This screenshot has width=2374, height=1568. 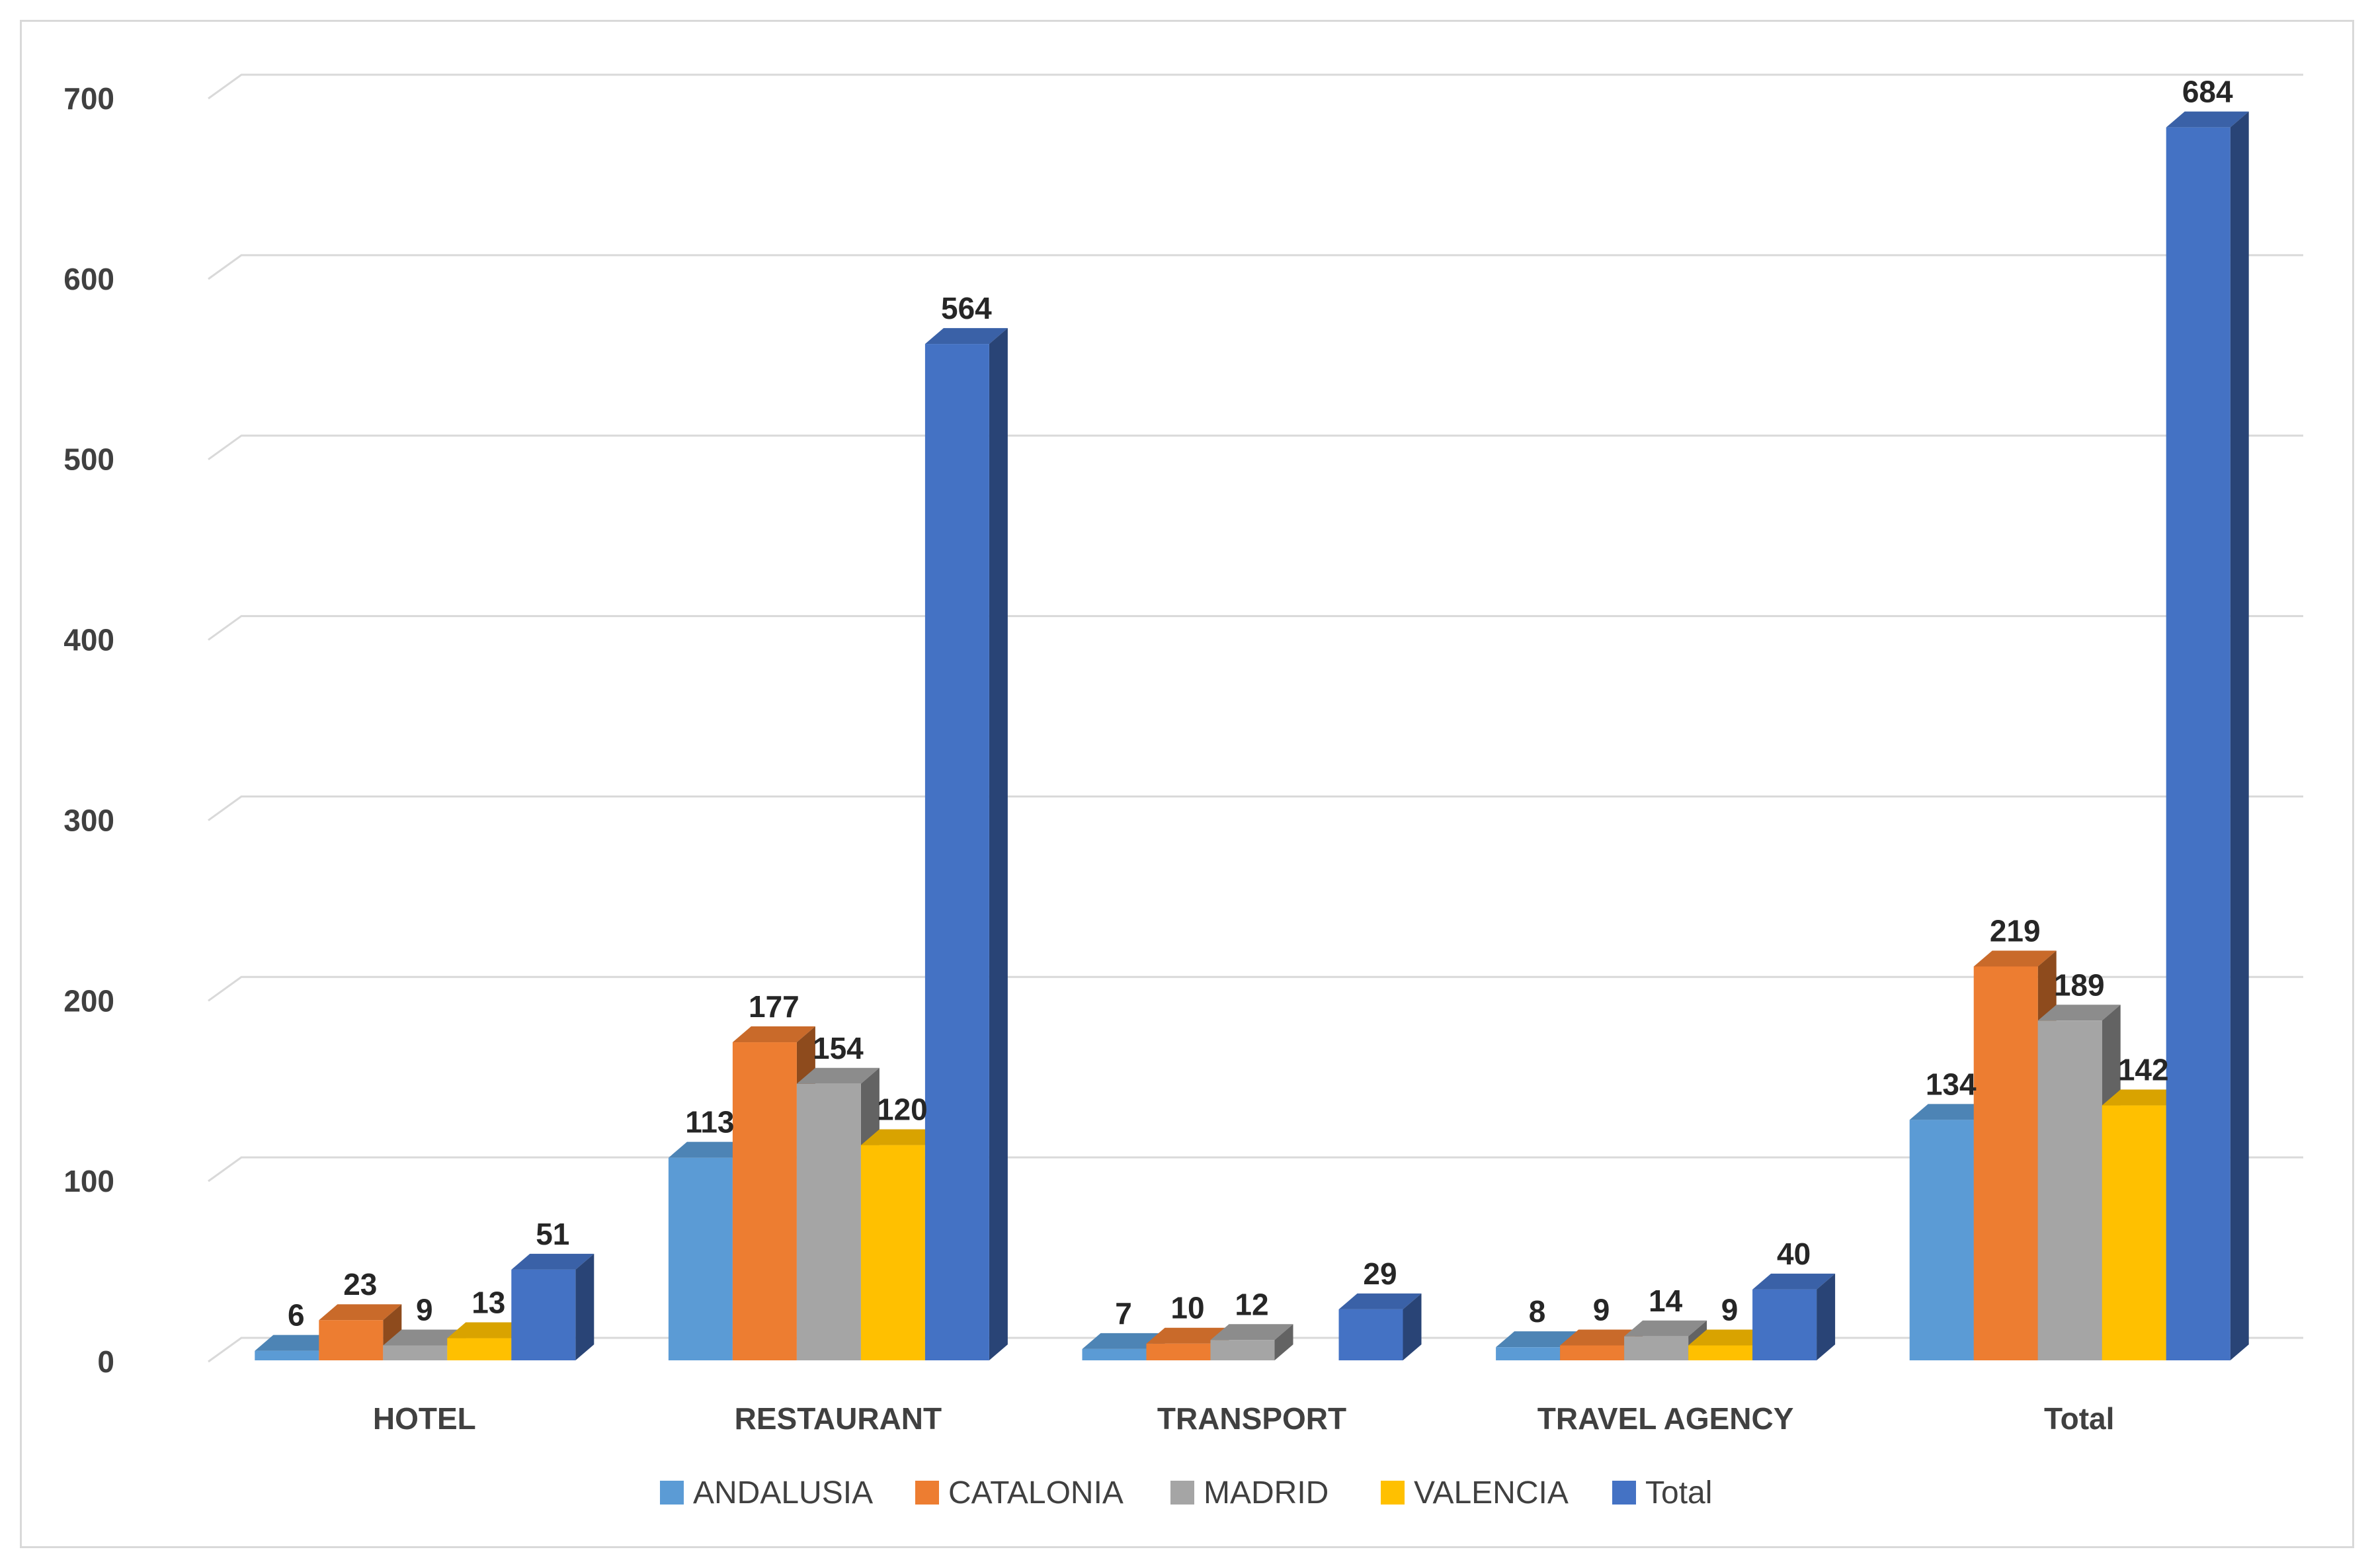 What do you see at coordinates (672, 1493) in the screenshot?
I see `legend-swatch-andalusia` at bounding box center [672, 1493].